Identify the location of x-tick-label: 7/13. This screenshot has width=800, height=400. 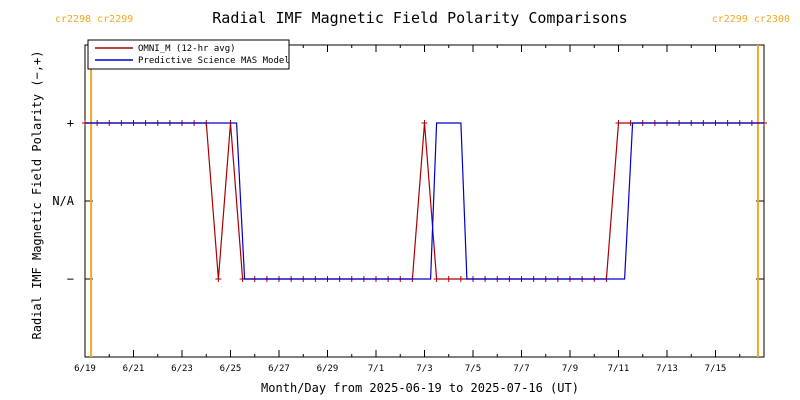
(667, 369).